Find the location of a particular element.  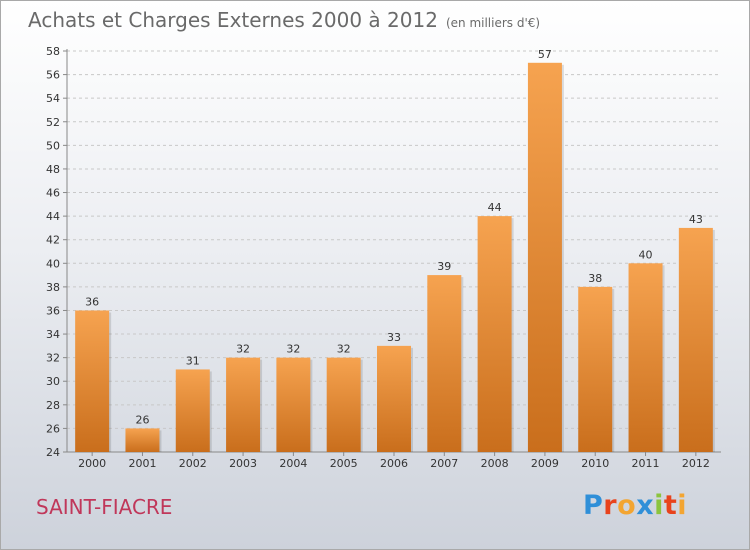

y-tick-label: 48 is located at coordinates (53, 169).